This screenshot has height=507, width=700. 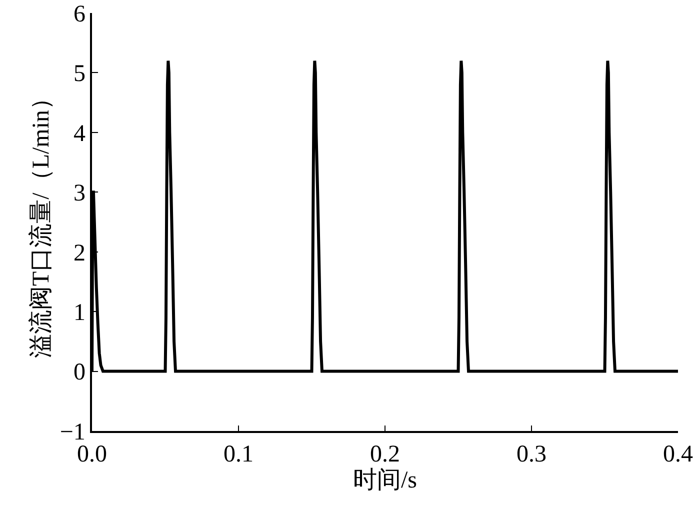 I want to click on x-tick-label: 0.3, so click(x=531, y=455).